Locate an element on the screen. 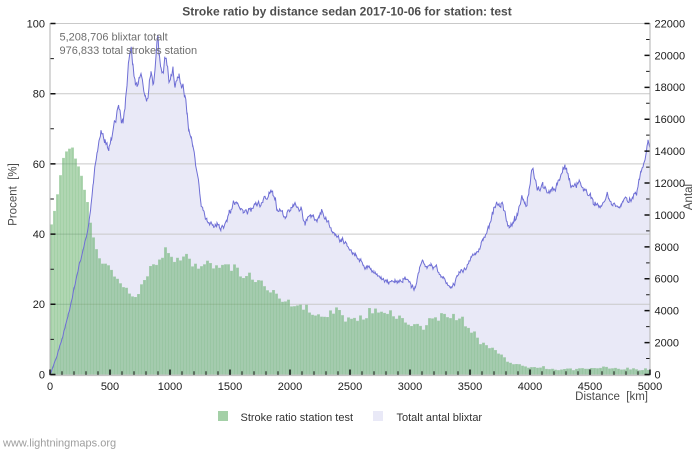 The image size is (700, 450). svg-text: 1500 is located at coordinates (230, 387).